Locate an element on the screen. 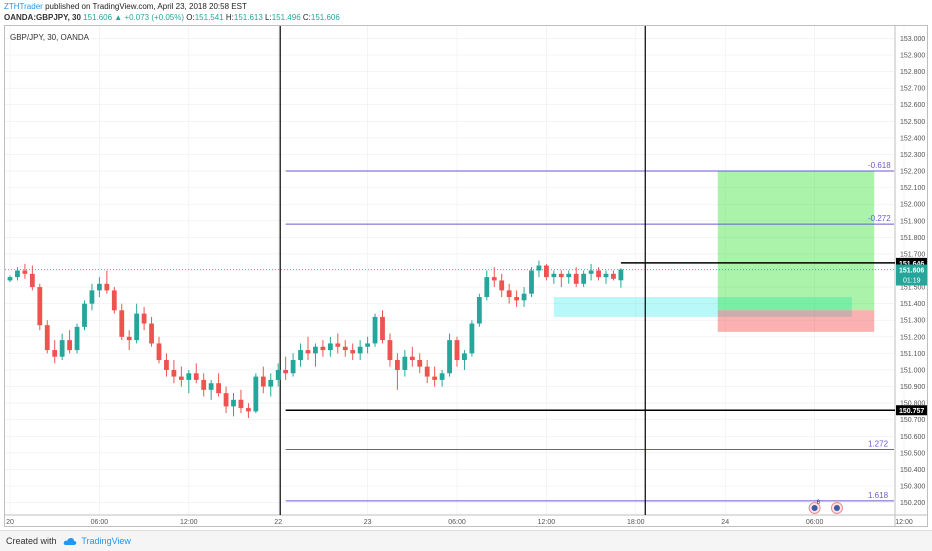  high-label: H: is located at coordinates (229, 17).